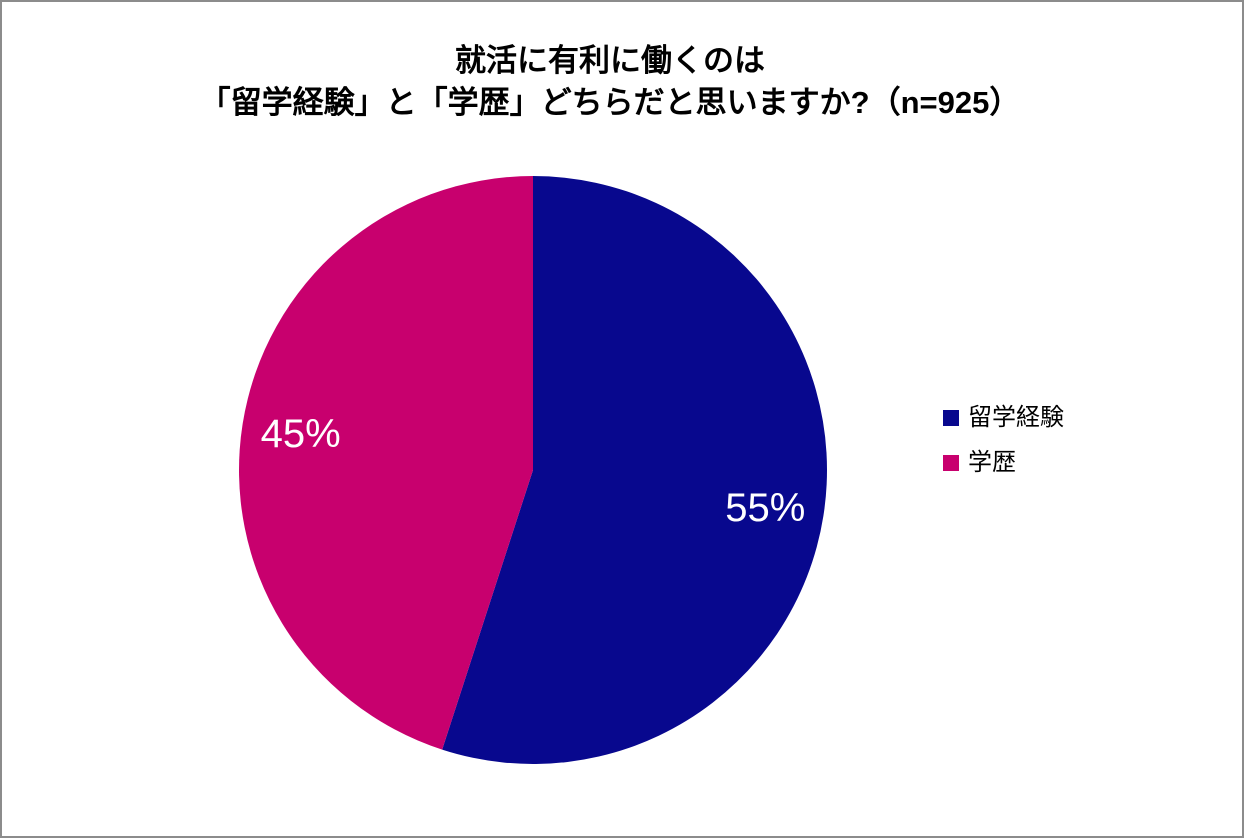 The image size is (1244, 838). What do you see at coordinates (301, 434) in the screenshot?
I see `pie-data-label-2: 45%` at bounding box center [301, 434].